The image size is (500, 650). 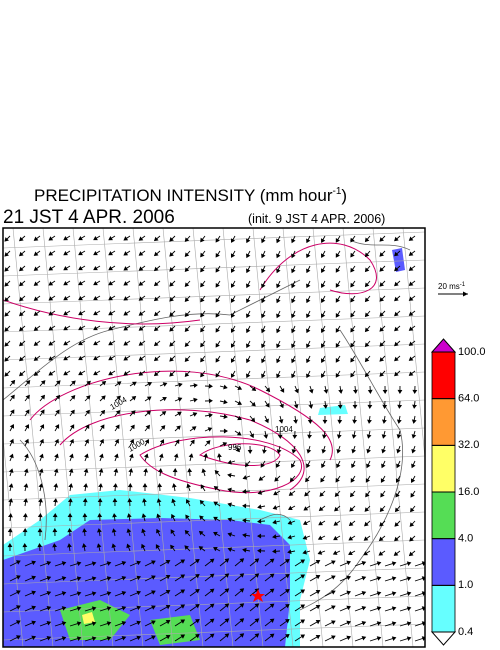 I want to click on colorbar-segment, so click(x=443, y=515).